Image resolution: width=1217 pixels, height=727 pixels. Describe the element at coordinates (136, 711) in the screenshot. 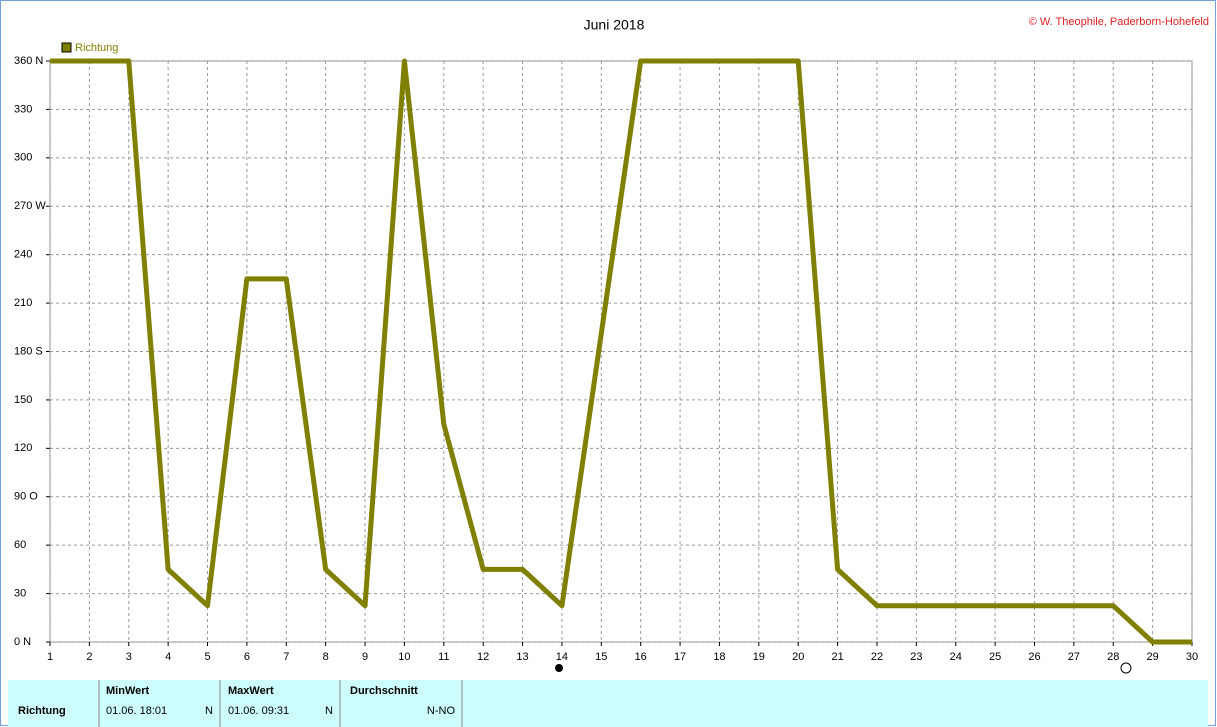

I see `table-cell: 01.06. 18:01` at that location.